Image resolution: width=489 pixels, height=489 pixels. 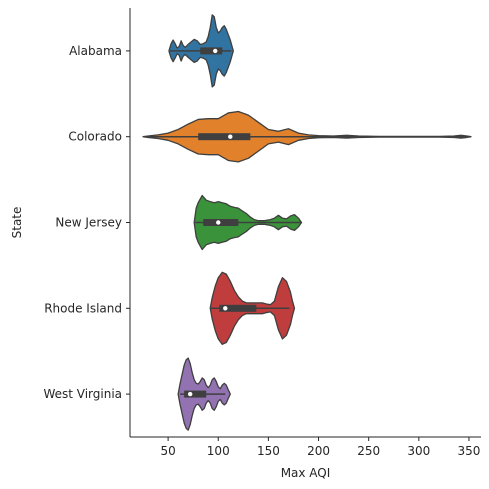 I want to click on iqr-box-colorado, so click(x=224, y=137).